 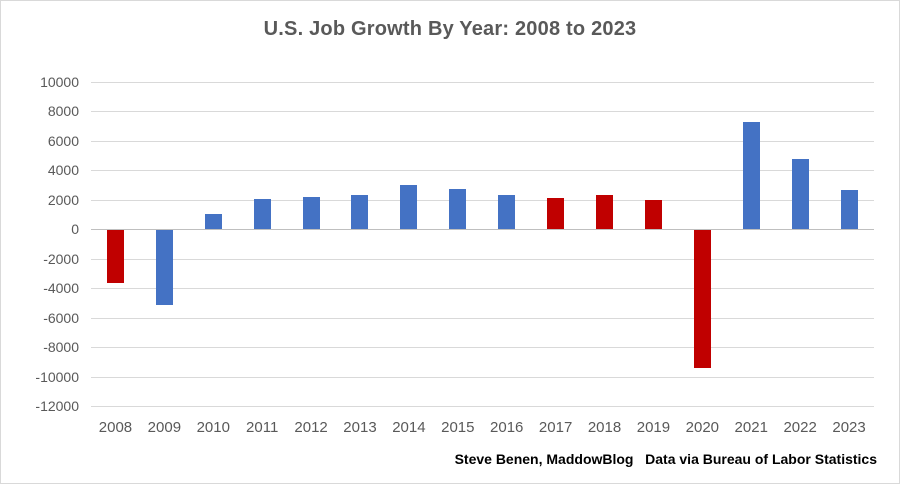 I want to click on x-tick-label: 2023, so click(x=849, y=427).